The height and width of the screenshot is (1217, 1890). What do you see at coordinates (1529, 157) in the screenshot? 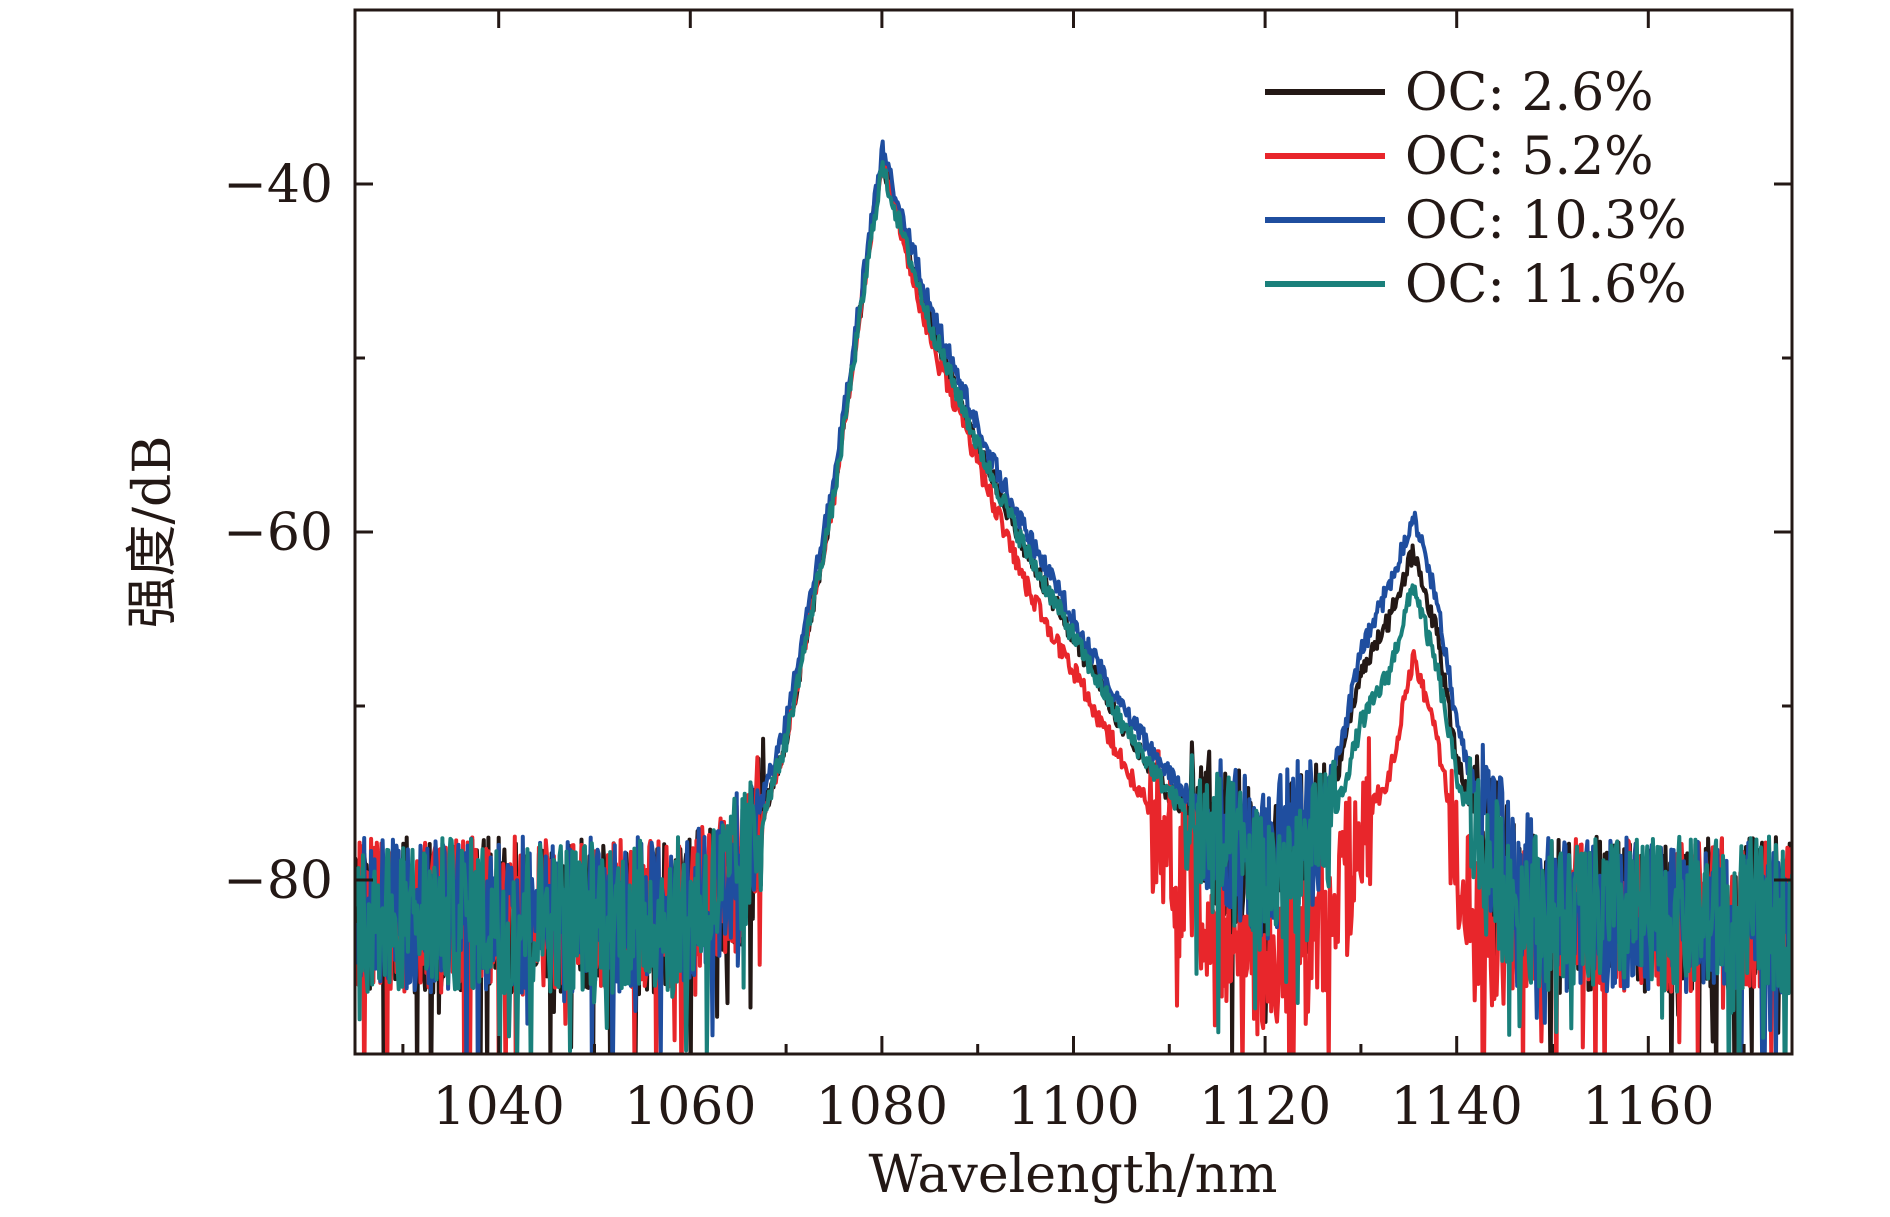
I see `legend-label-2: OC: 5.2%` at bounding box center [1529, 157].